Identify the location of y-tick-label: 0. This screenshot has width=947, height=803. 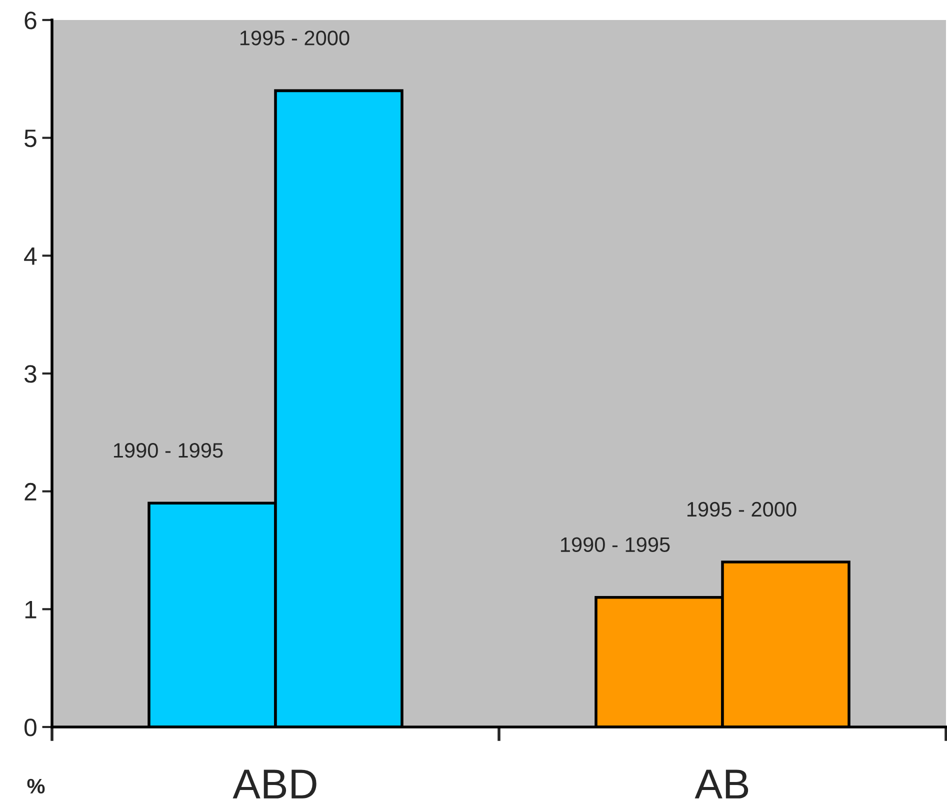
(30, 727).